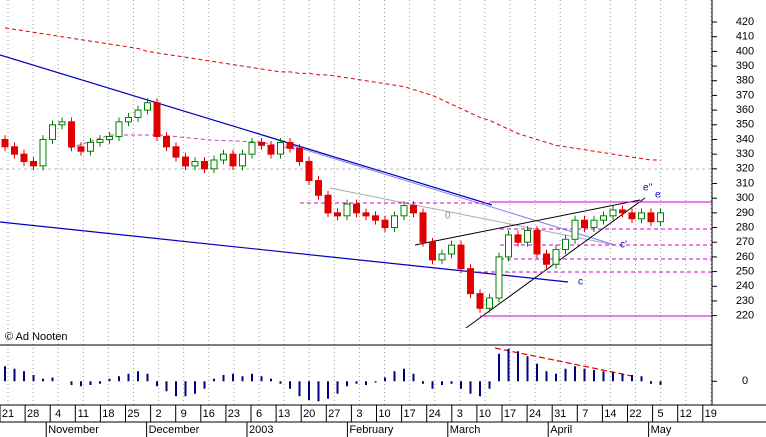 Image resolution: width=766 pixels, height=437 pixels. I want to click on y-tick-label: 350, so click(745, 125).